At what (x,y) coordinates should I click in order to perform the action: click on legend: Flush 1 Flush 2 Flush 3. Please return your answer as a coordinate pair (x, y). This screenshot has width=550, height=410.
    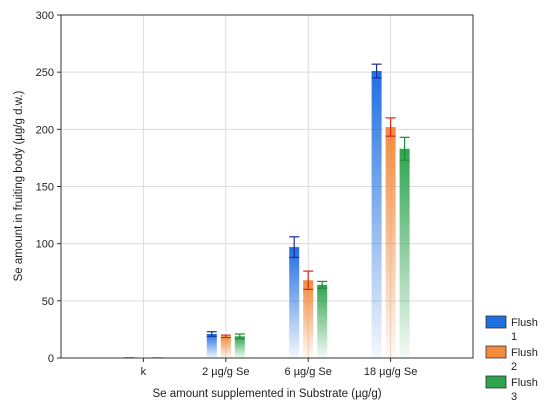
    Looking at the image, I should click on (511, 359).